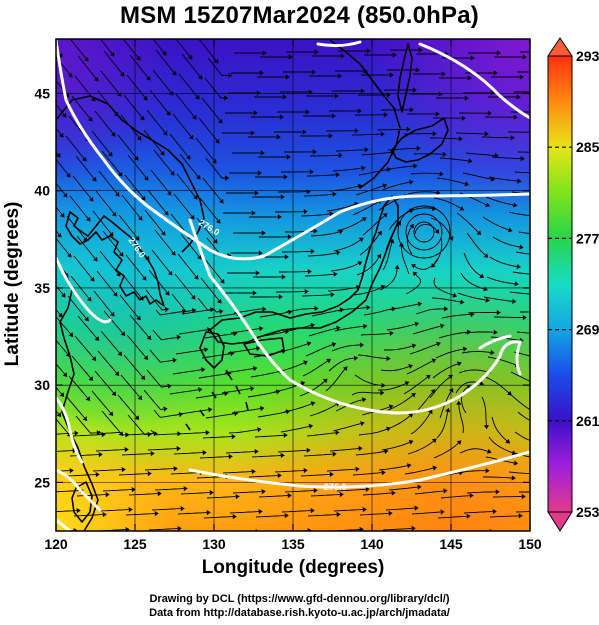  What do you see at coordinates (424, 232) in the screenshot?
I see `vortex-ring` at bounding box center [424, 232].